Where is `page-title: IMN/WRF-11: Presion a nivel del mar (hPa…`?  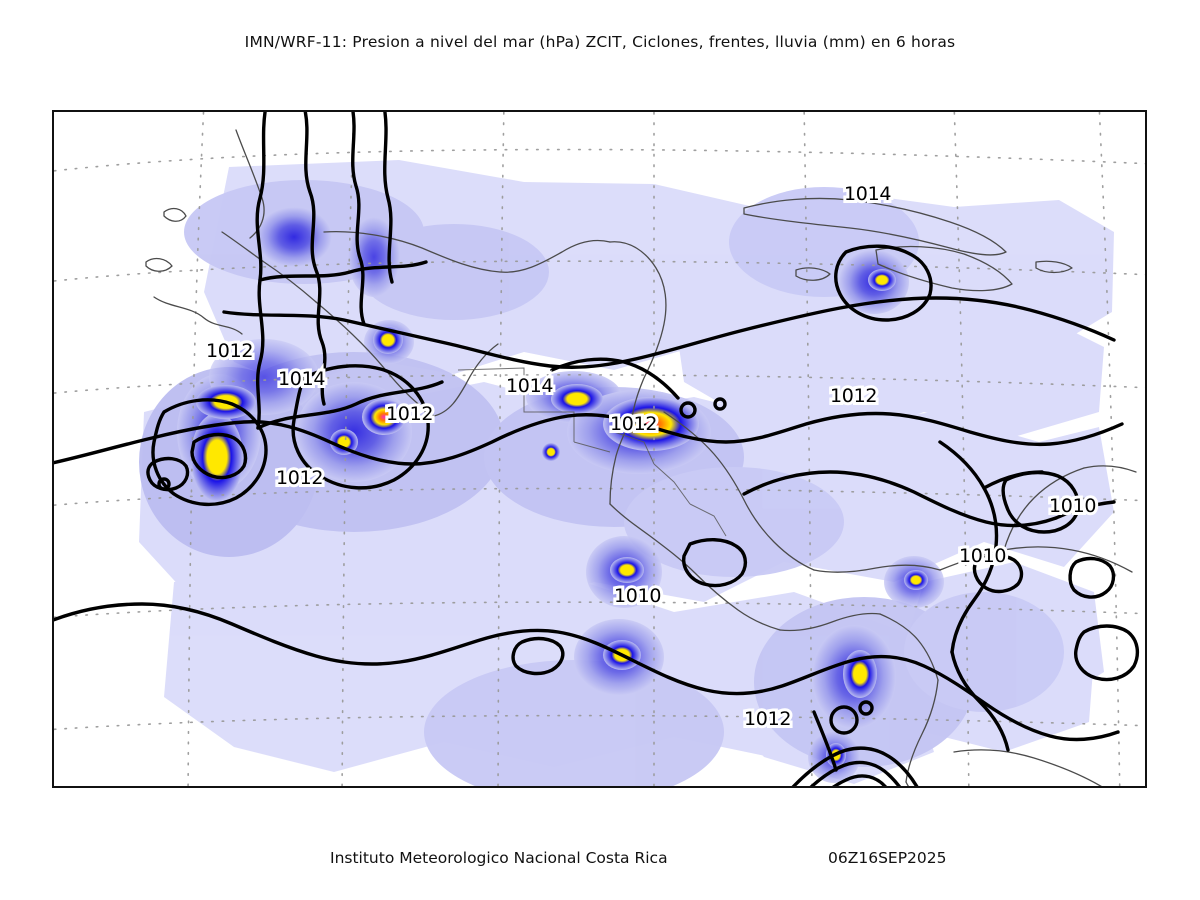 page-title: IMN/WRF-11: Presion a nivel del mar (hPa… is located at coordinates (600, 42).